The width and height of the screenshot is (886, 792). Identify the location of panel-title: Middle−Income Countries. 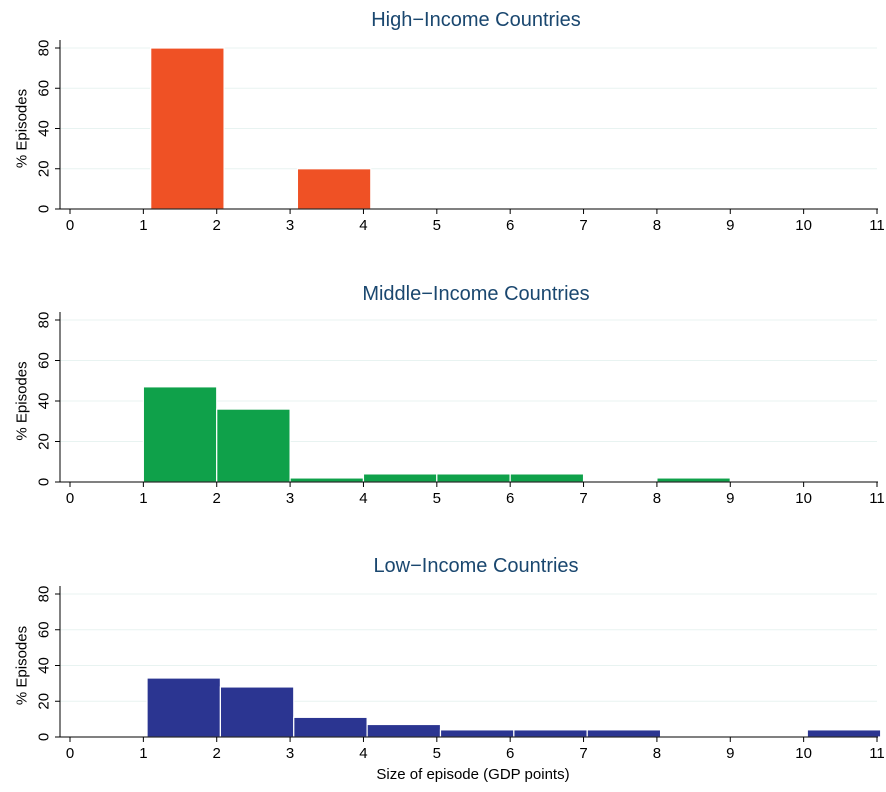
(475, 294).